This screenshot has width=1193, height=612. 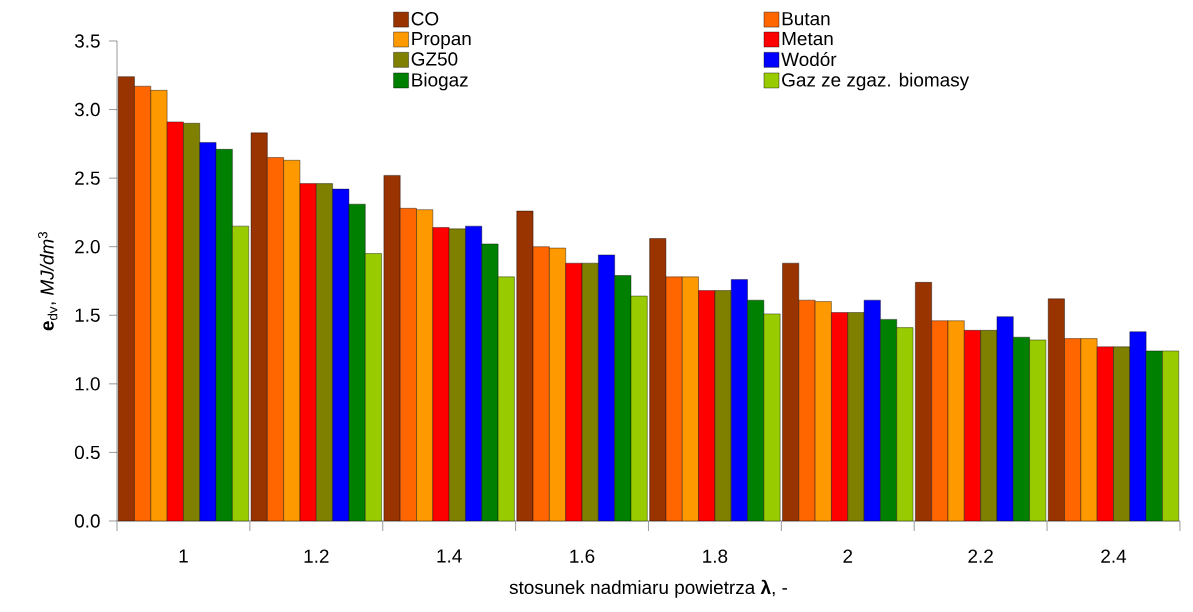 What do you see at coordinates (425, 19) in the screenshot?
I see `legend-label: CO` at bounding box center [425, 19].